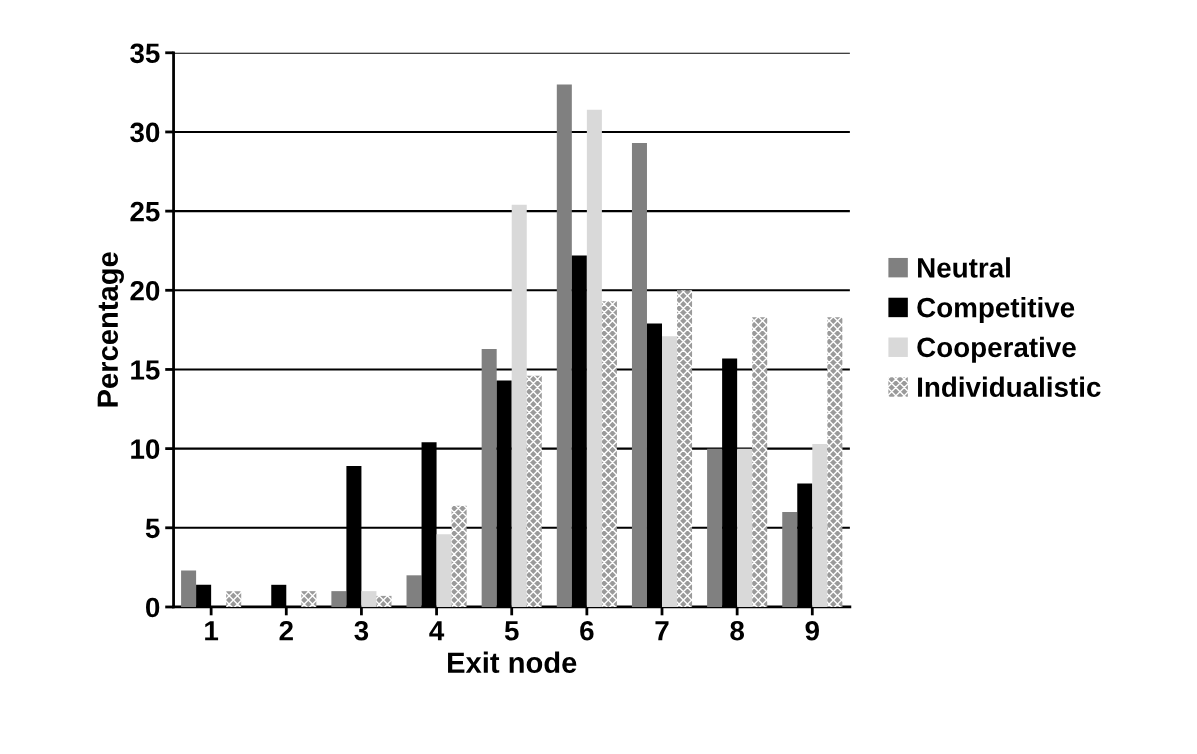  Describe the element at coordinates (737, 630) in the screenshot. I see `x-tick-label: 8` at that location.